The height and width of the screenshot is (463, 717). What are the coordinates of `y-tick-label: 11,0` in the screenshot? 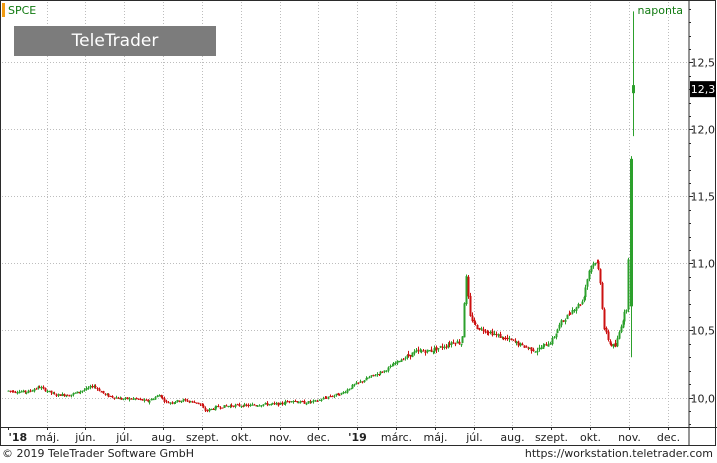 It's located at (703, 264).